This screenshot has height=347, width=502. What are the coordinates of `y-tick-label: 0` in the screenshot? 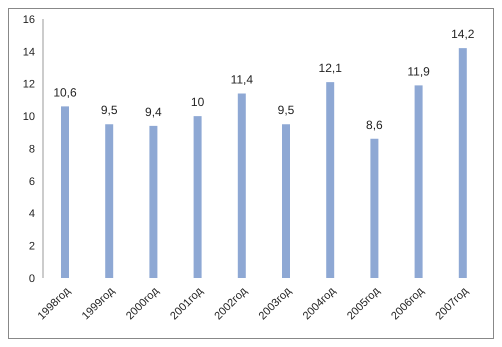 It's located at (31, 278).